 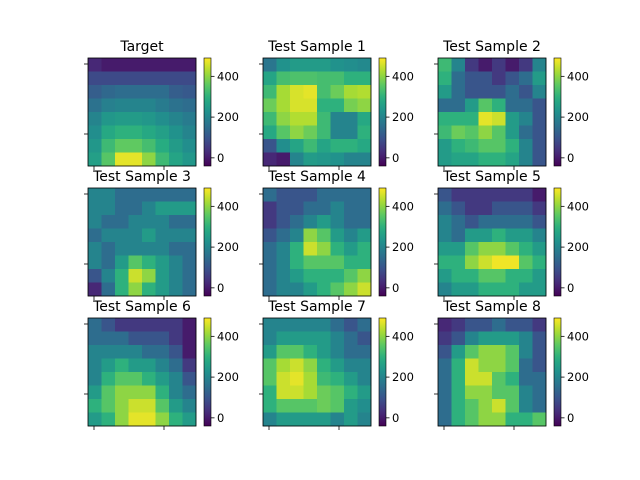 What do you see at coordinates (141, 47) in the screenshot?
I see `panel-title: Target` at bounding box center [141, 47].